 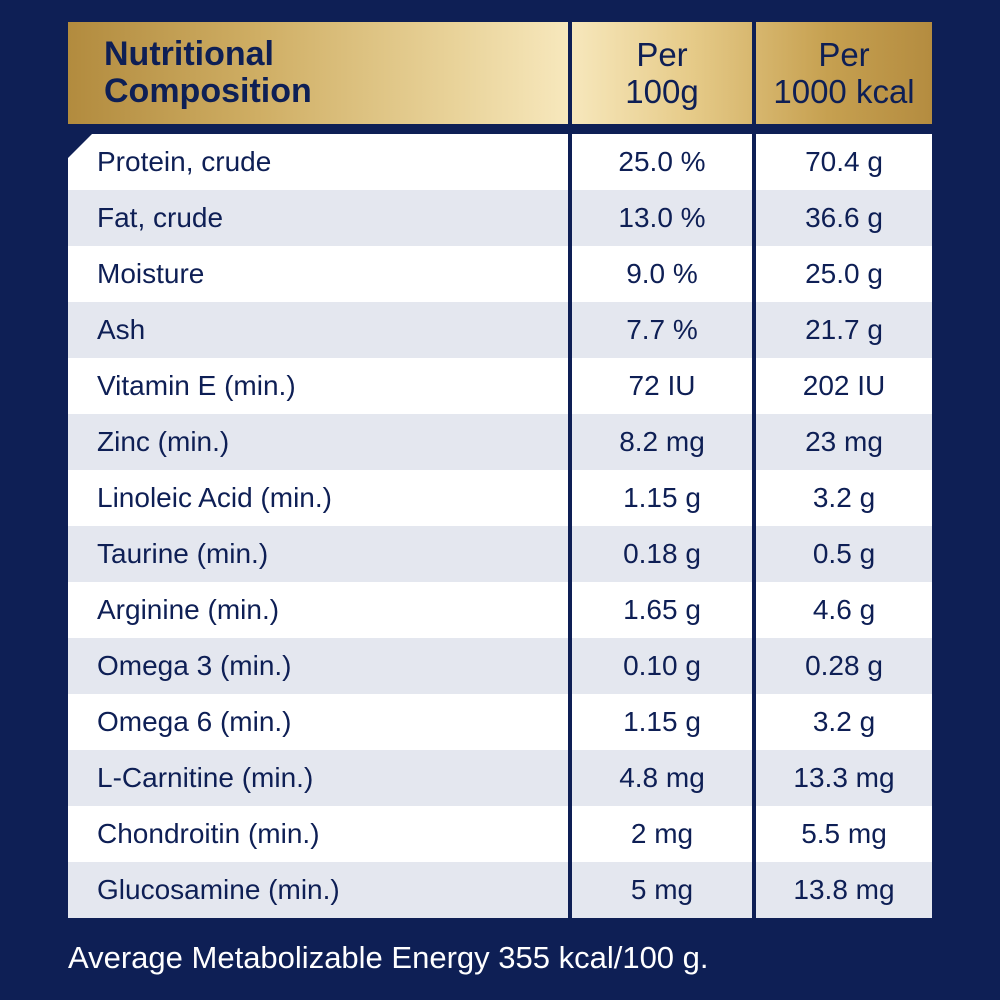 What do you see at coordinates (844, 217) in the screenshot?
I see `value-per-1000-kcal: 36.6 g` at bounding box center [844, 217].